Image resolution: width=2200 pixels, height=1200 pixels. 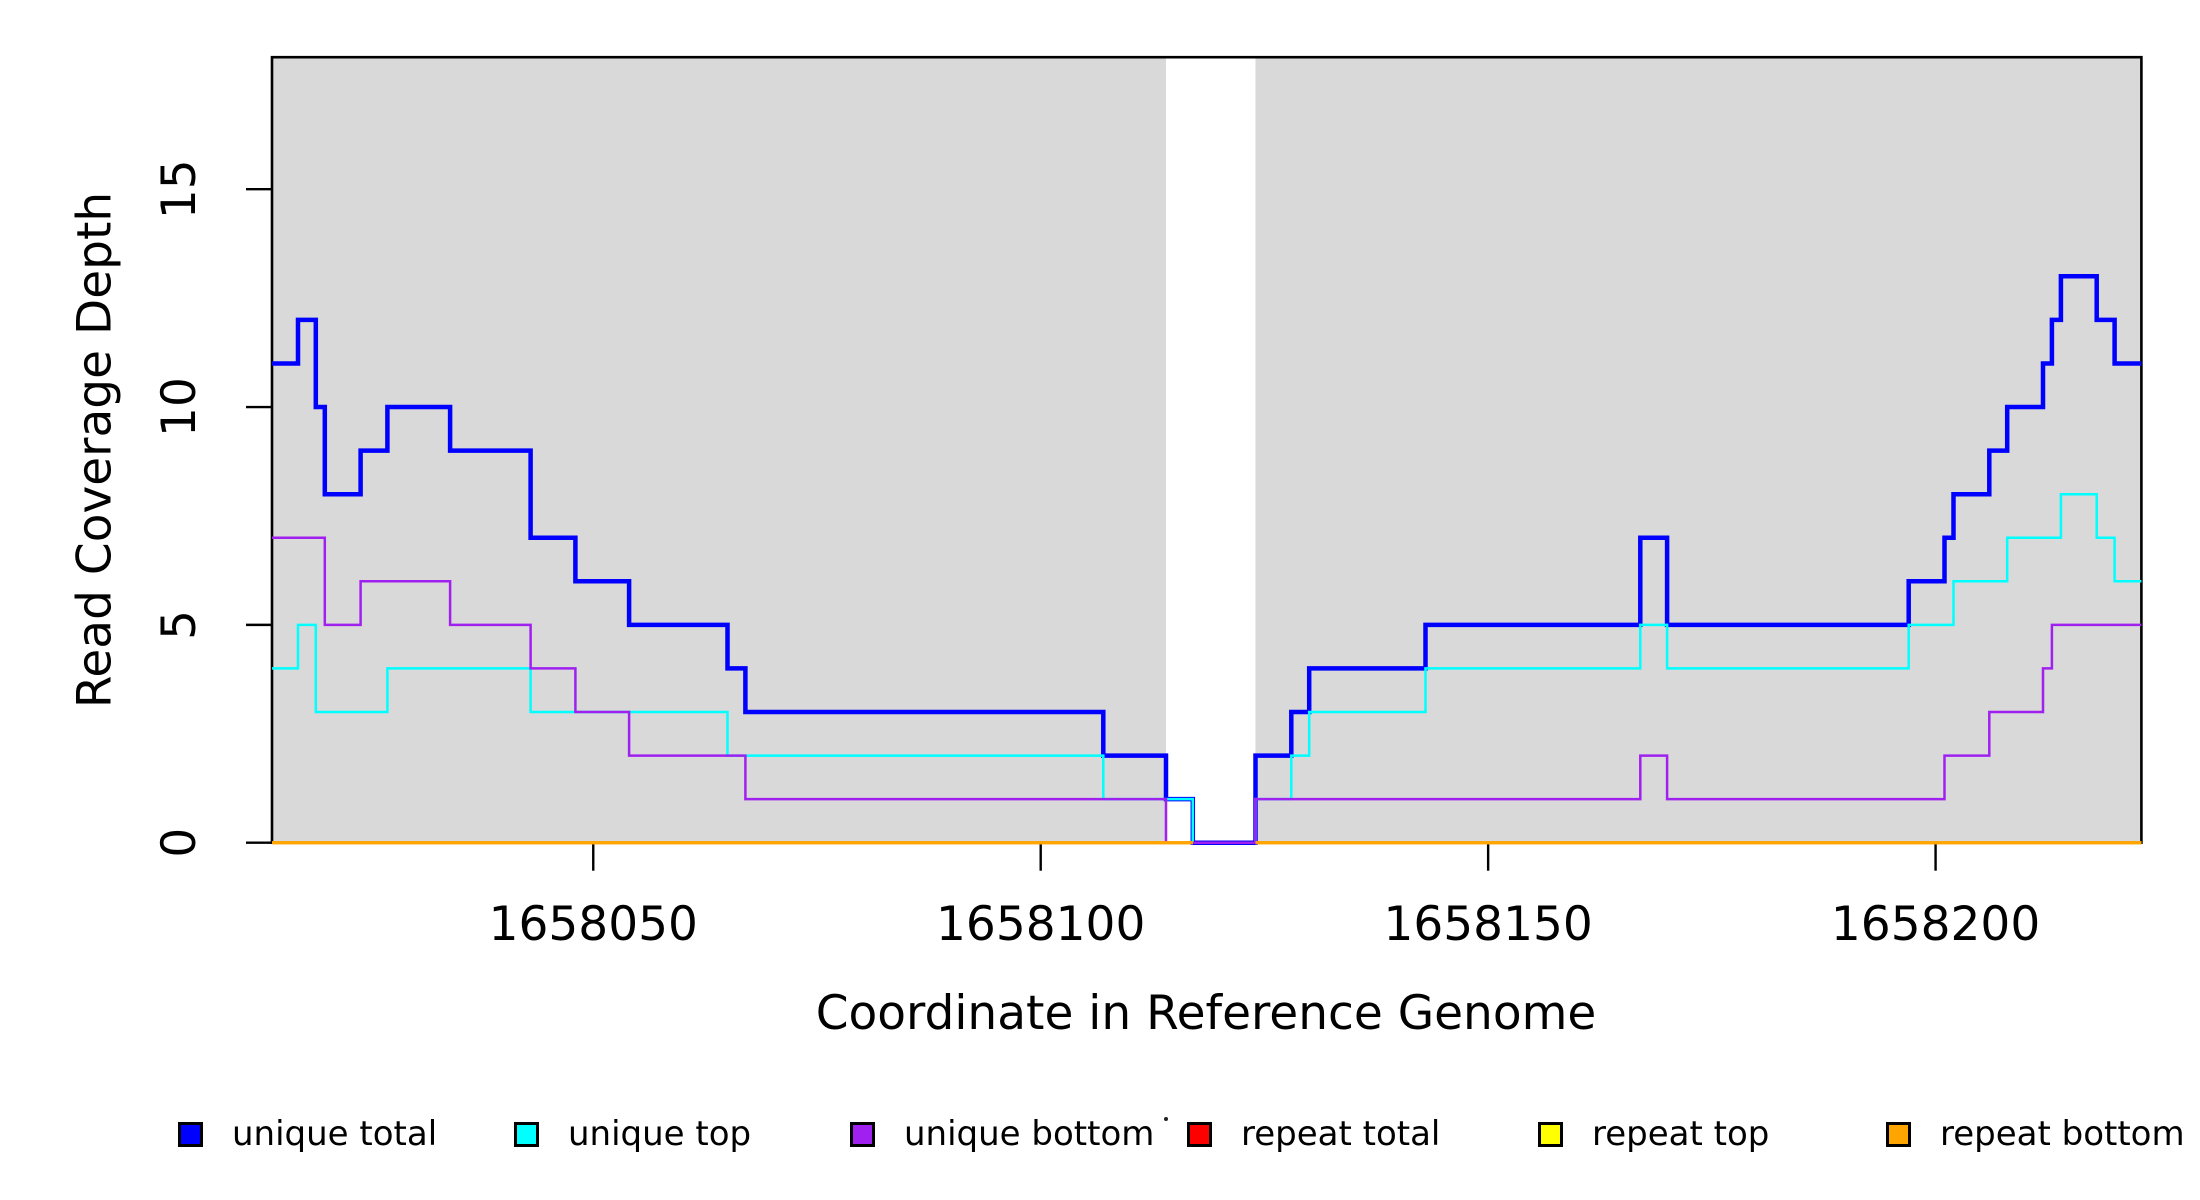 What do you see at coordinates (190, 1134) in the screenshot?
I see `legend-swatch-unique-total` at bounding box center [190, 1134].